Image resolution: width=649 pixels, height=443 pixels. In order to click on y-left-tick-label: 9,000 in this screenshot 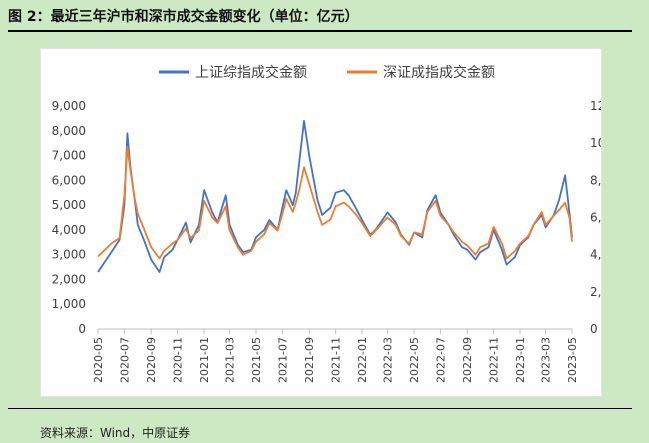, I will do `click(69, 106)`.